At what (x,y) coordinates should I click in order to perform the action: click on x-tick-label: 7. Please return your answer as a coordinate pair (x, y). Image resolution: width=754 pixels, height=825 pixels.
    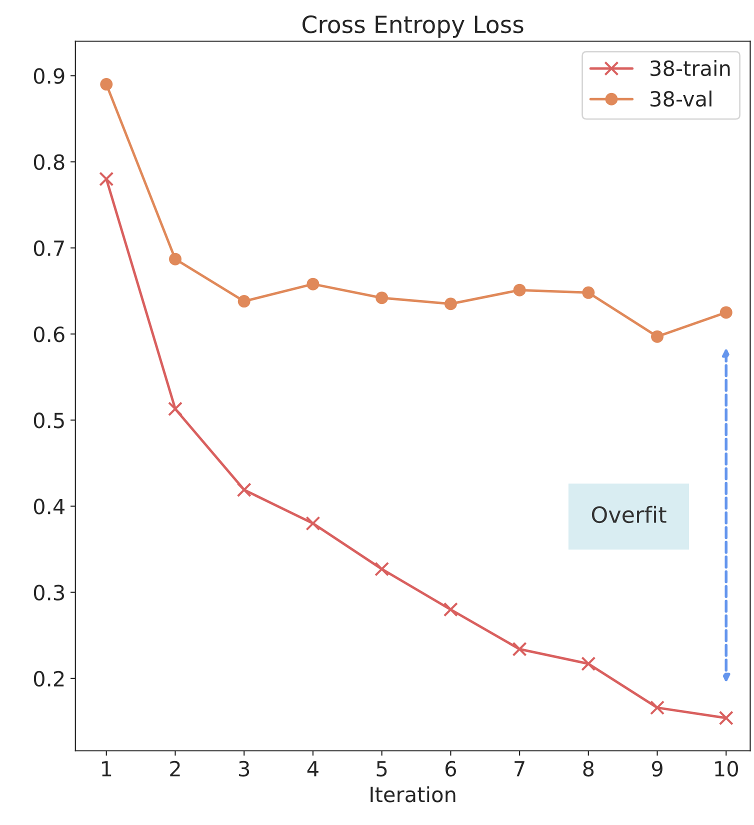
    Looking at the image, I should click on (519, 768).